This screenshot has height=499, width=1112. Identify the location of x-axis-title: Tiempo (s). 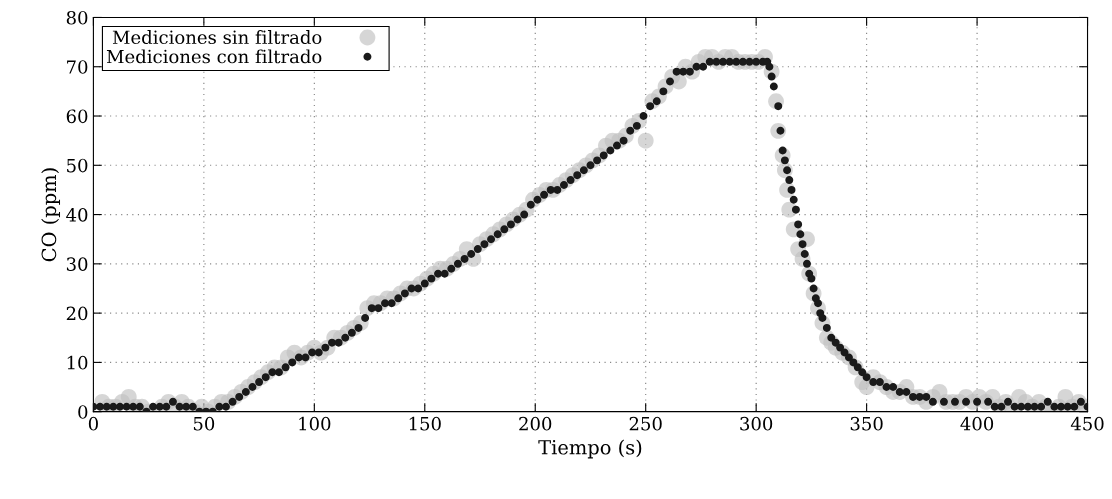
(590, 449).